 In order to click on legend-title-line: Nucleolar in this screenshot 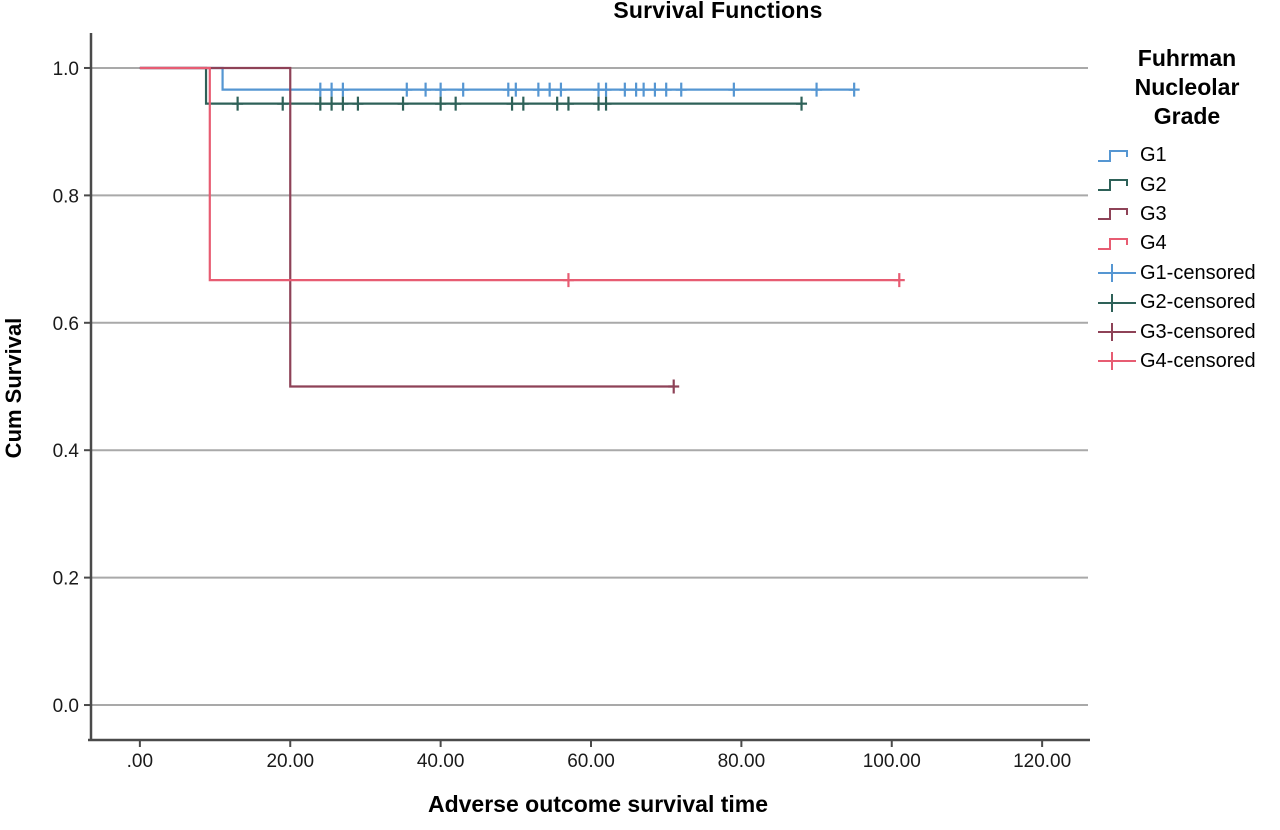, I will do `click(1187, 87)`.